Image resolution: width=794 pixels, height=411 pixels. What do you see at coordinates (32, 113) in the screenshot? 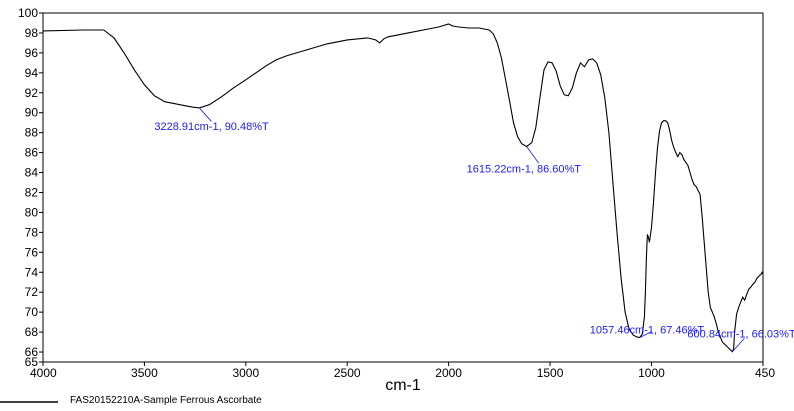
I see `y-tick-label: 90` at bounding box center [32, 113].